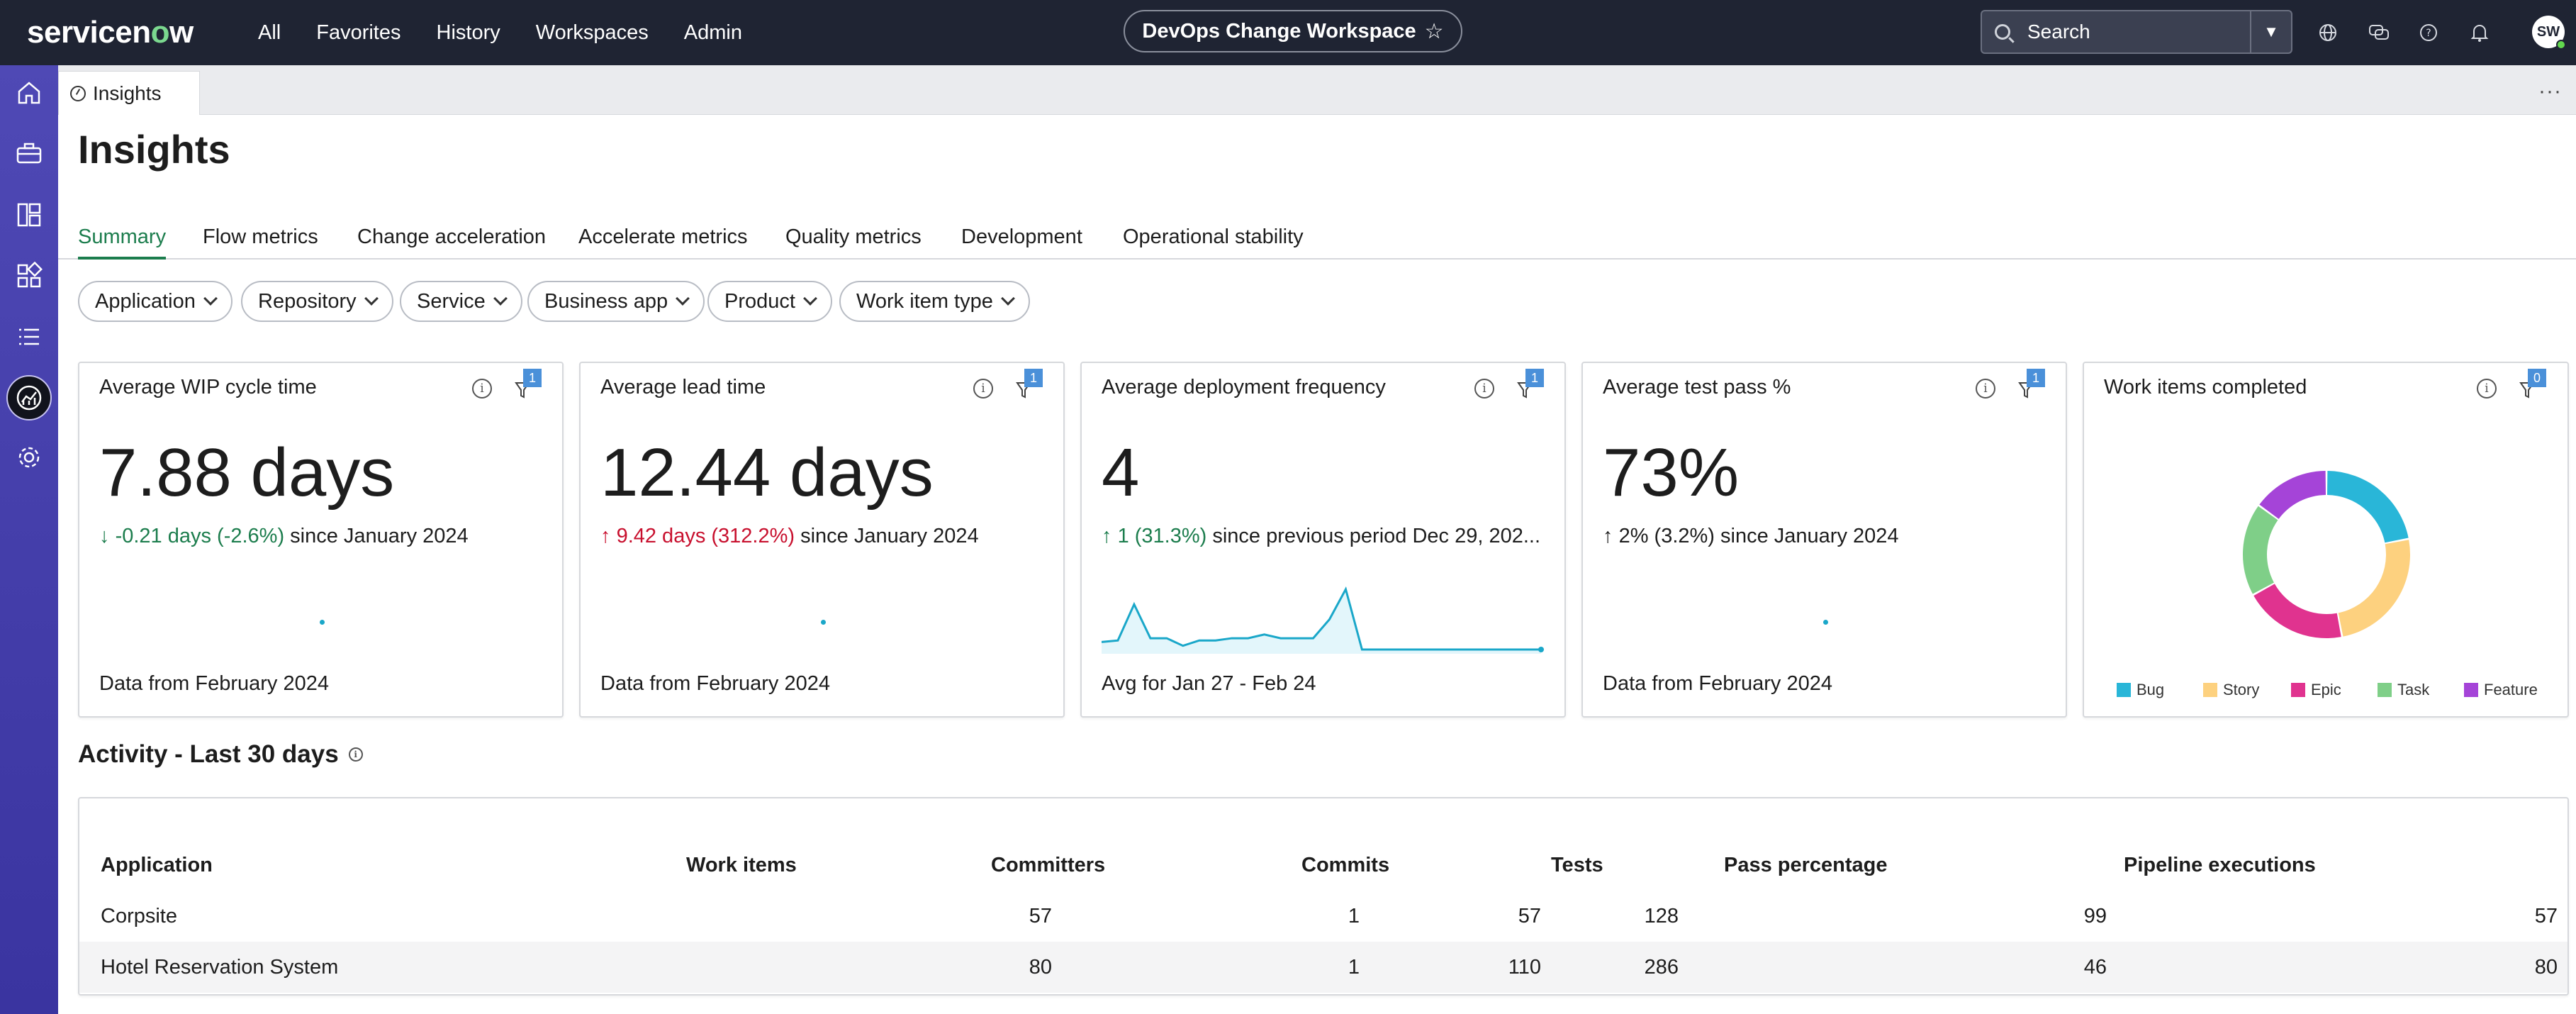 Image resolution: width=2576 pixels, height=1014 pixels. What do you see at coordinates (452, 237) in the screenshot?
I see `tab-change-acceleration: Change acceleration` at bounding box center [452, 237].